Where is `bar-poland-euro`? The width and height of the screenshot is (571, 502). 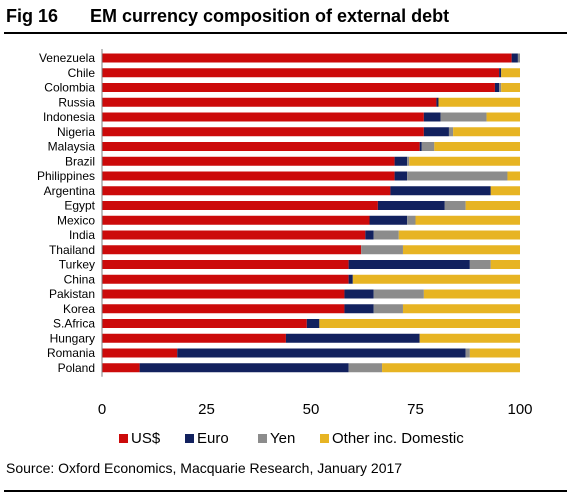 bar-poland-euro is located at coordinates (244, 368).